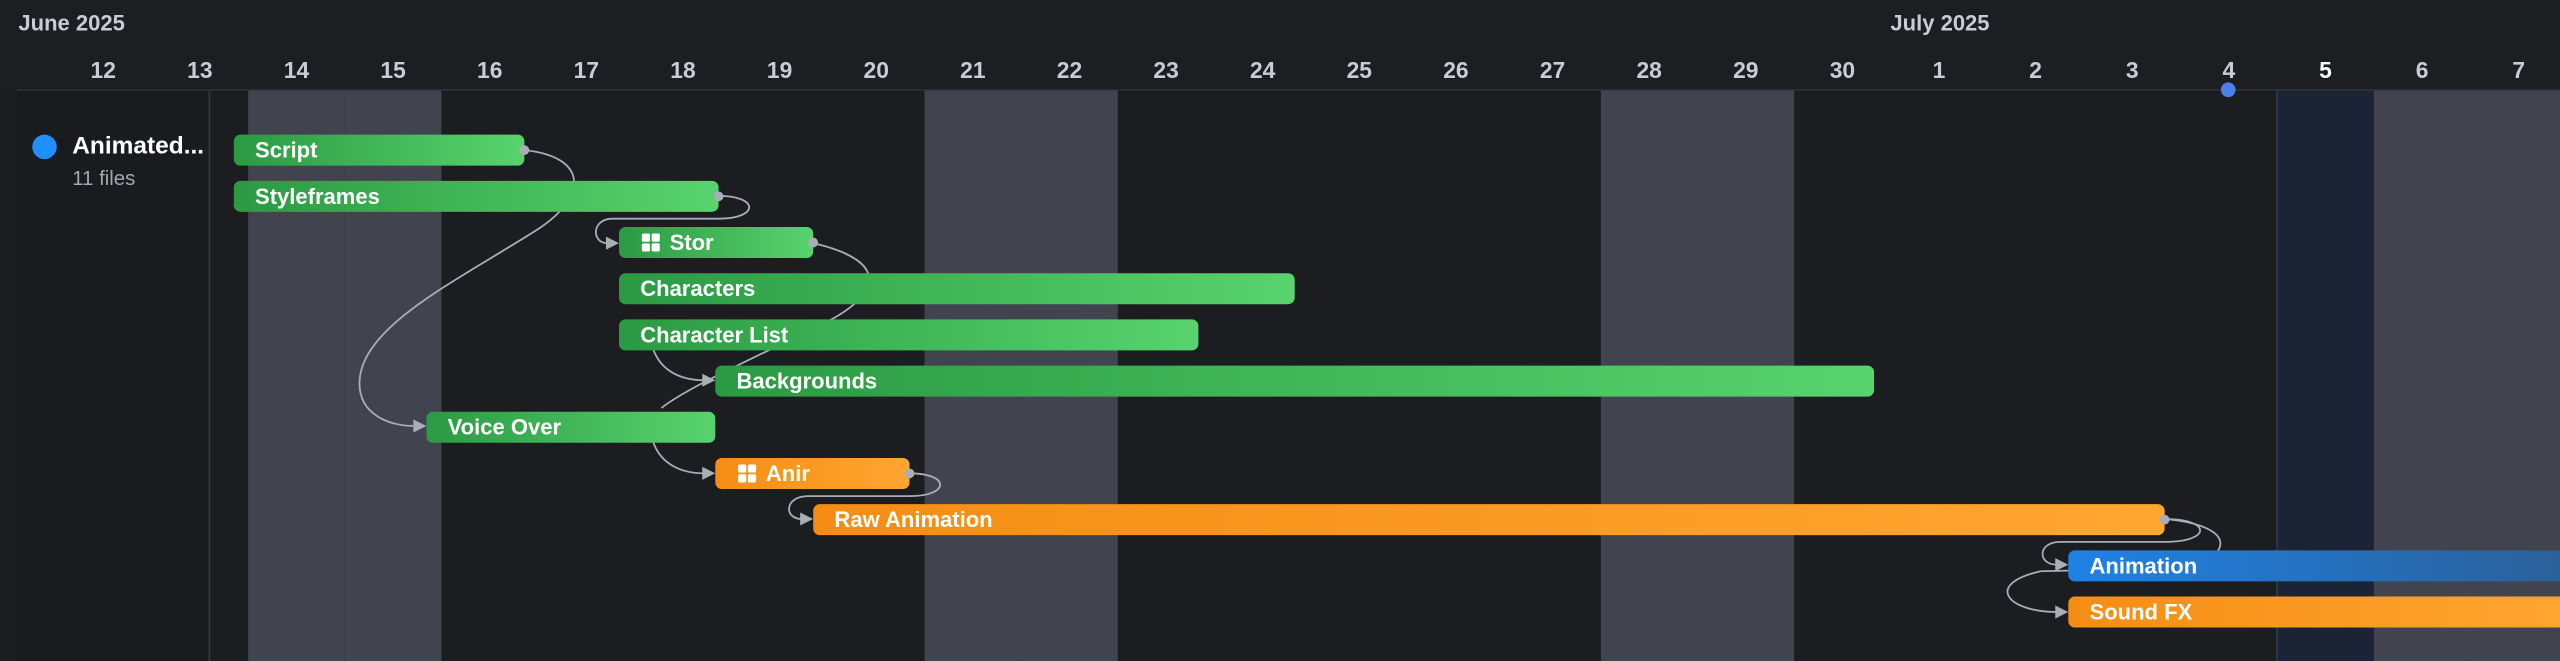 Image resolution: width=2560 pixels, height=661 pixels. What do you see at coordinates (876, 70) in the screenshot?
I see `day-label: 20` at bounding box center [876, 70].